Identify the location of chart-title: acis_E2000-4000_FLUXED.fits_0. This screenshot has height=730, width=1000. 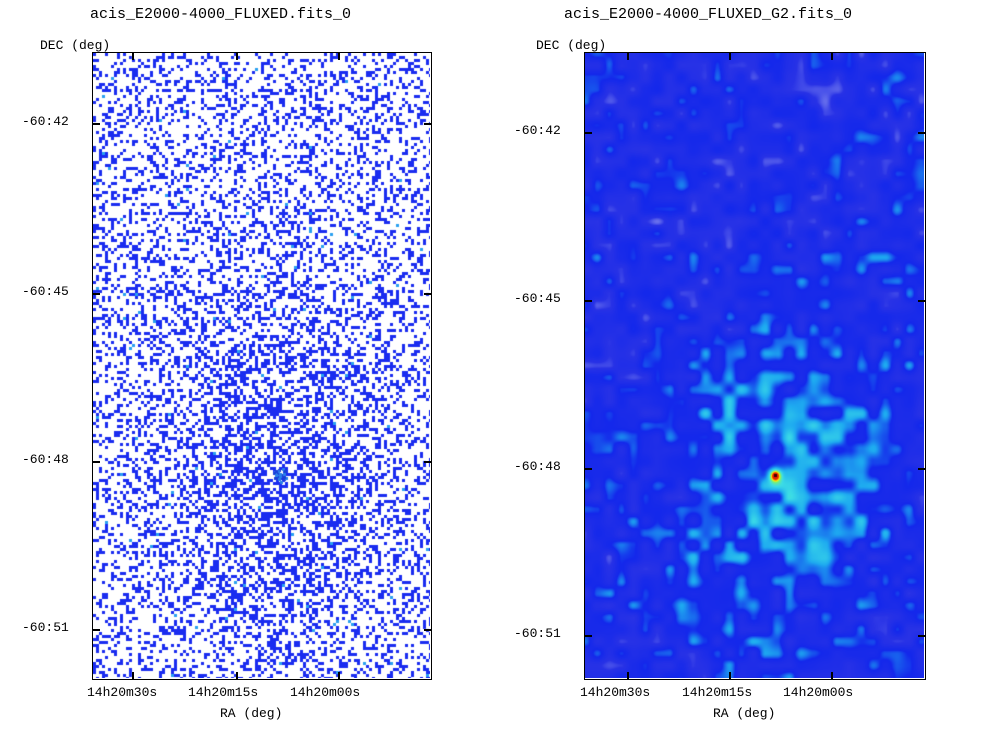
(221, 14).